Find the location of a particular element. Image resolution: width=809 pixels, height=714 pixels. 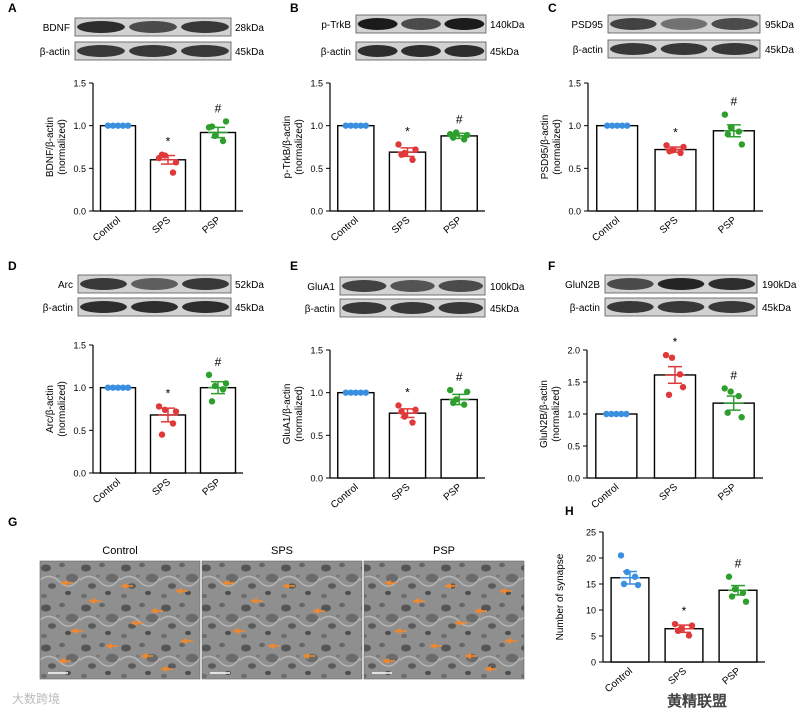

panel-letter-H: H is located at coordinates (569, 511).